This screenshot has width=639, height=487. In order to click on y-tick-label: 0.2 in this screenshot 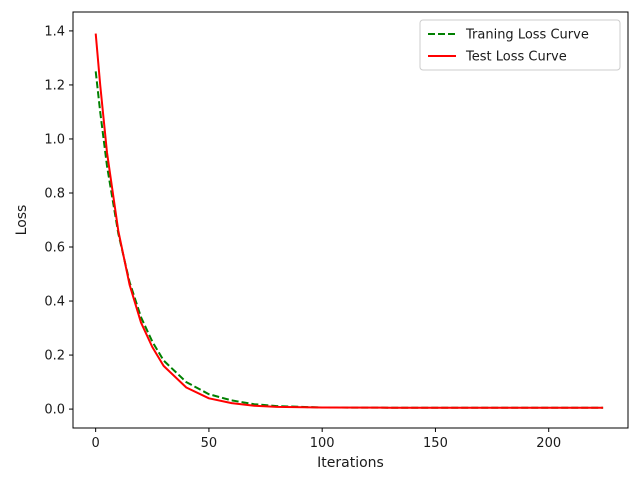, I will do `click(54, 356)`.